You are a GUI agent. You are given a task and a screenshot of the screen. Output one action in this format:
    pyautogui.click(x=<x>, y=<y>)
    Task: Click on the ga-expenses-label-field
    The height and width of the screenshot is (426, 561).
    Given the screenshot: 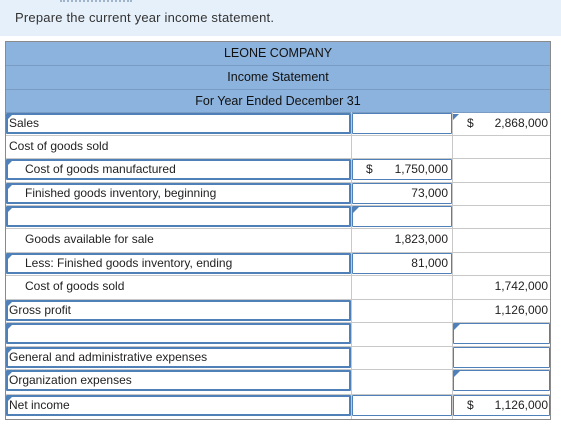 What is the action you would take?
    pyautogui.click(x=178, y=357)
    